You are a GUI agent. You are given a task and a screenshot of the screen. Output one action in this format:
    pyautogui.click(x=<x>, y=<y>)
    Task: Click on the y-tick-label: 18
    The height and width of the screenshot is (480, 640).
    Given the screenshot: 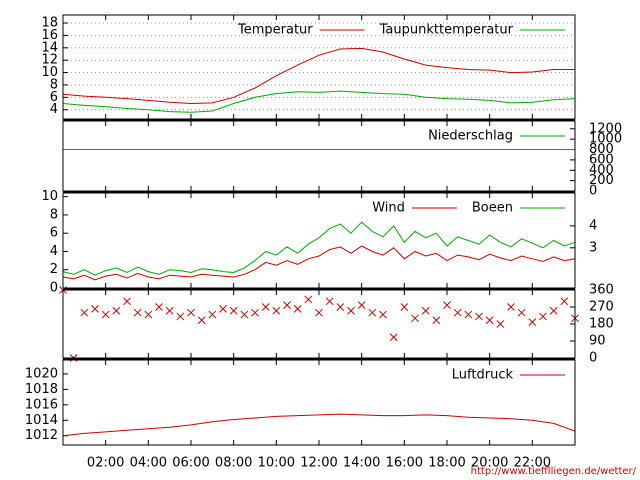 What is the action you would take?
    pyautogui.click(x=49, y=23)
    